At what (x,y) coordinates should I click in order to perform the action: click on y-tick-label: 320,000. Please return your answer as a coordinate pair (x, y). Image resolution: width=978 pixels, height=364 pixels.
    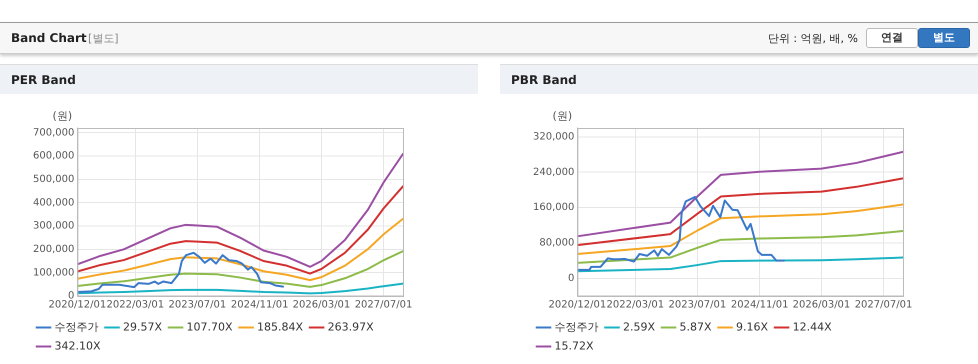
    Looking at the image, I should click on (553, 136).